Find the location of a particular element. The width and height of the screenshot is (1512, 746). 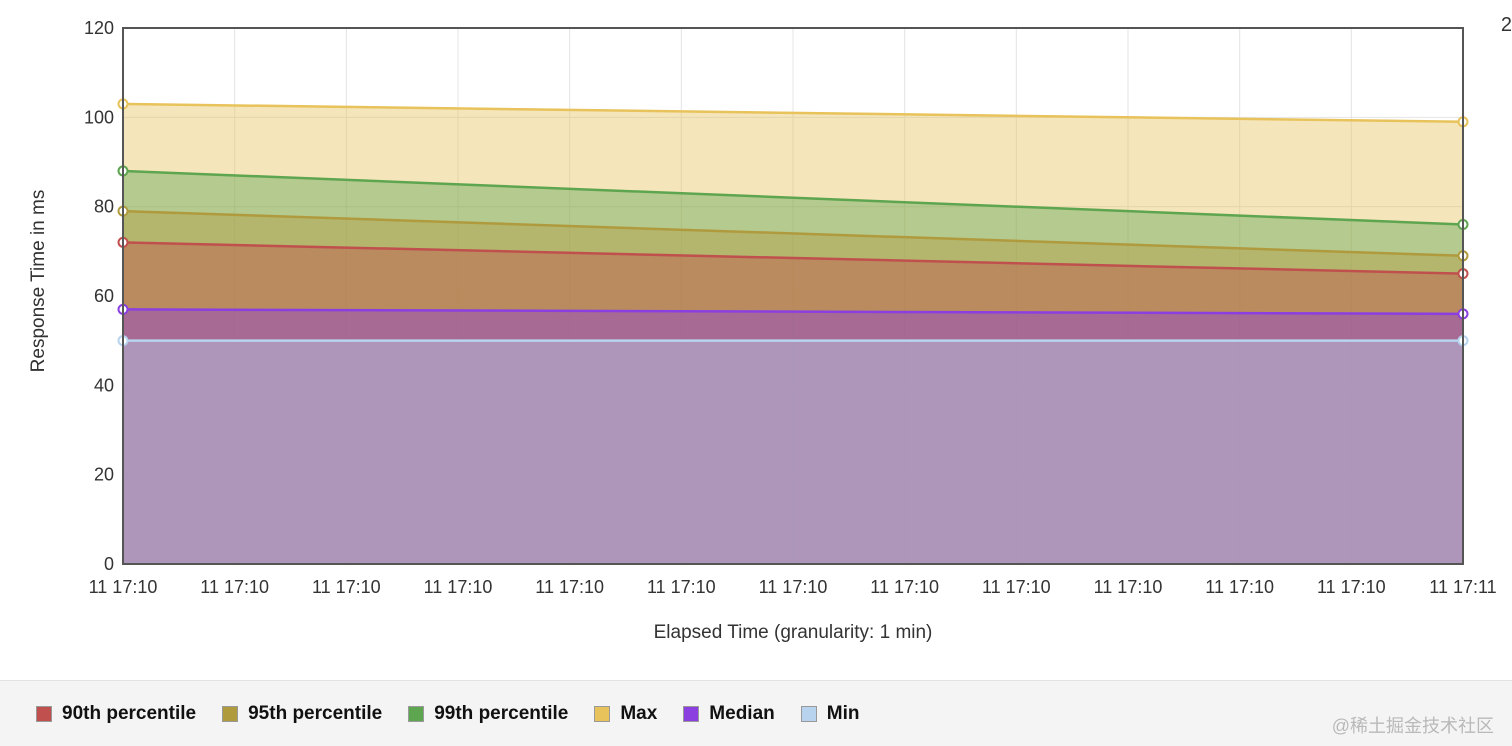

watermark: @稀土掘金技术社区 is located at coordinates (1412, 726).